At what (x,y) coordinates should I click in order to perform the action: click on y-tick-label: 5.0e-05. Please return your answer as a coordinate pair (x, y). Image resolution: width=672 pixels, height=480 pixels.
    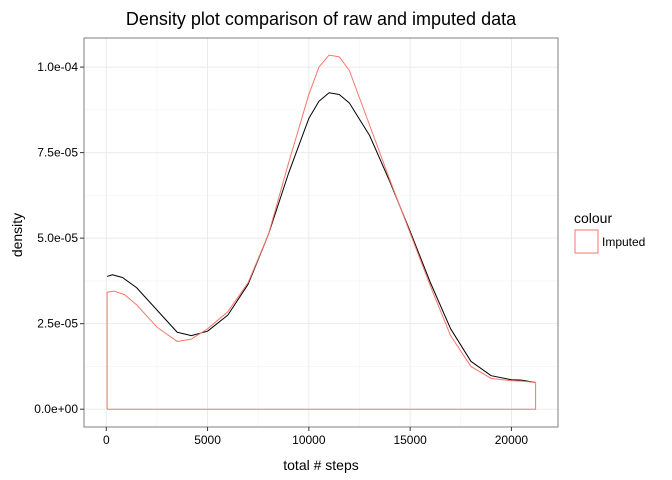
    Looking at the image, I should click on (57, 238).